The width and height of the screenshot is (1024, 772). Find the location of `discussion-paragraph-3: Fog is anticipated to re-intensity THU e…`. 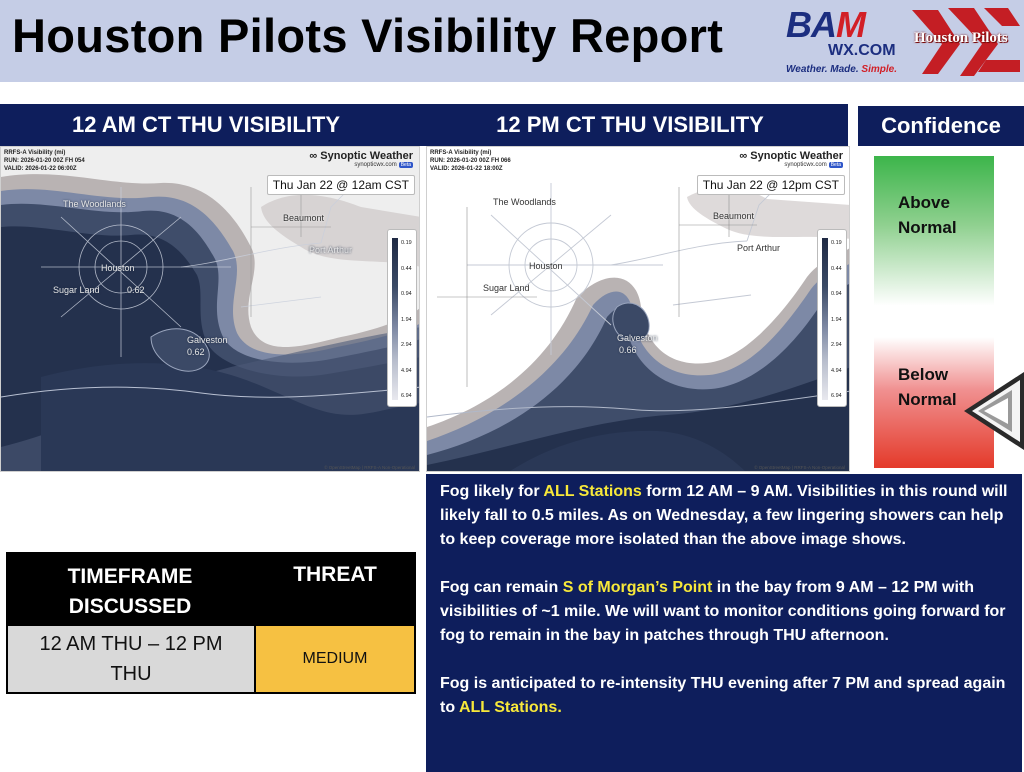

discussion-paragraph-3: Fog is anticipated to re-intensity THU e… is located at coordinates (723, 695).